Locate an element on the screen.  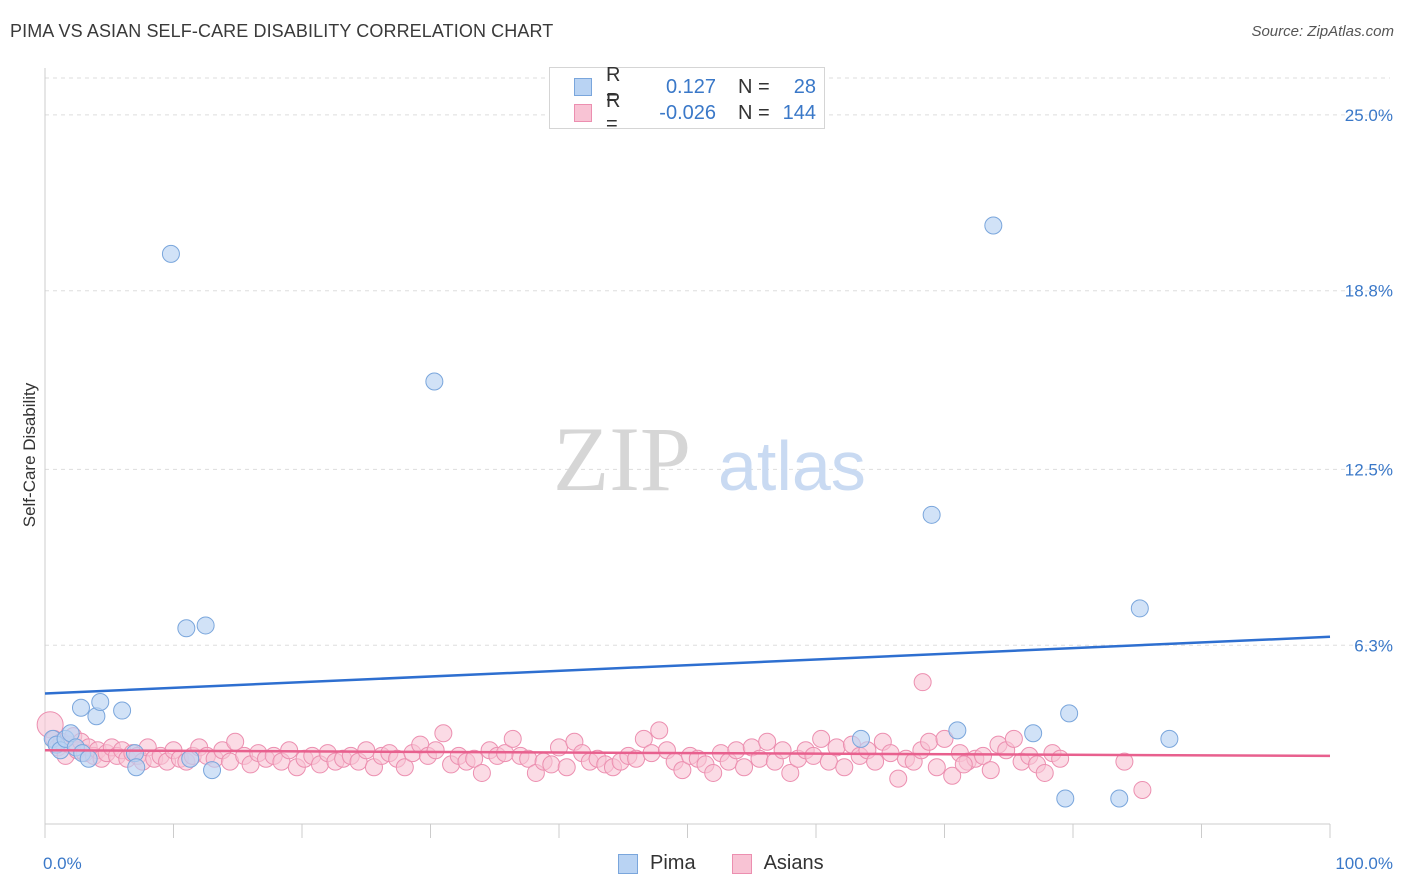
legend-item-pima: Pima is located at coordinates (657, 863).